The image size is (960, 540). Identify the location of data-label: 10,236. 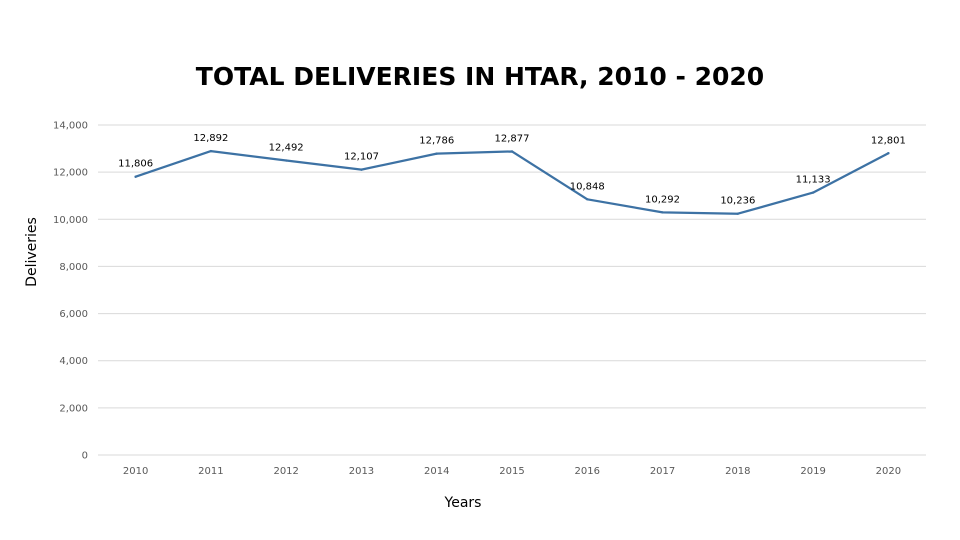
(737, 201).